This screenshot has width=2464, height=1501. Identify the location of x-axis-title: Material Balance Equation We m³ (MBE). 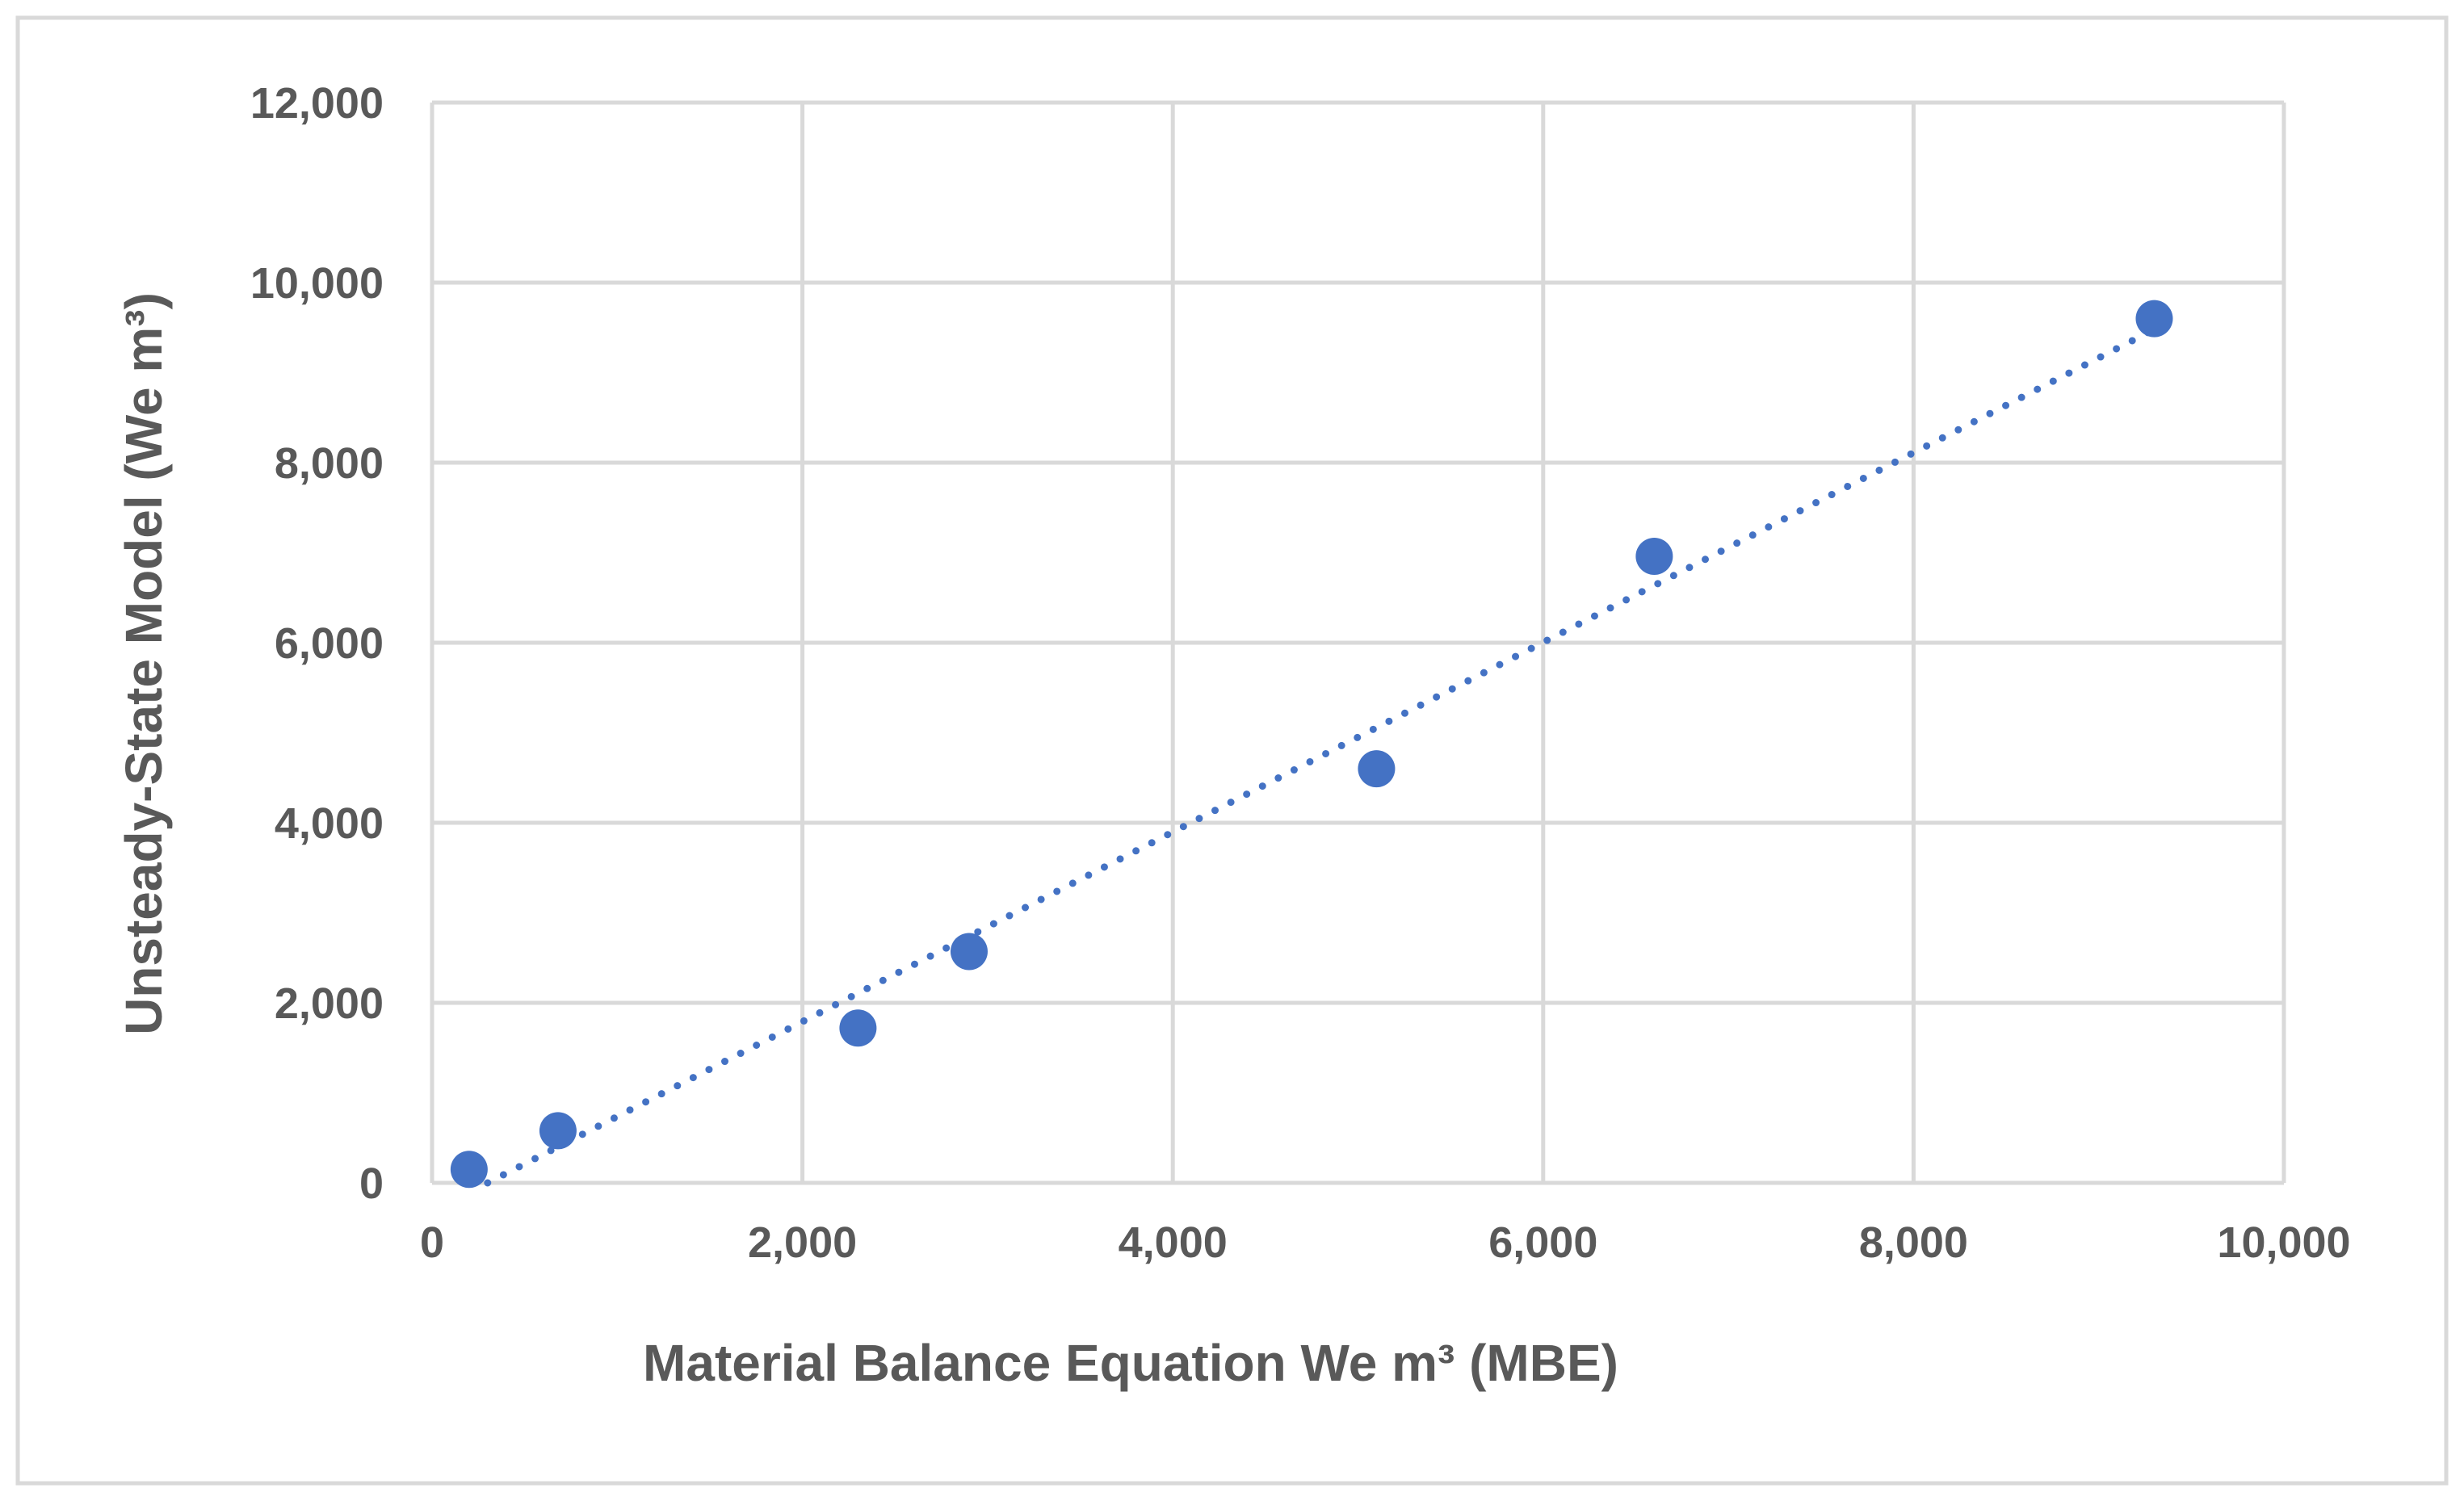
(1130, 1363).